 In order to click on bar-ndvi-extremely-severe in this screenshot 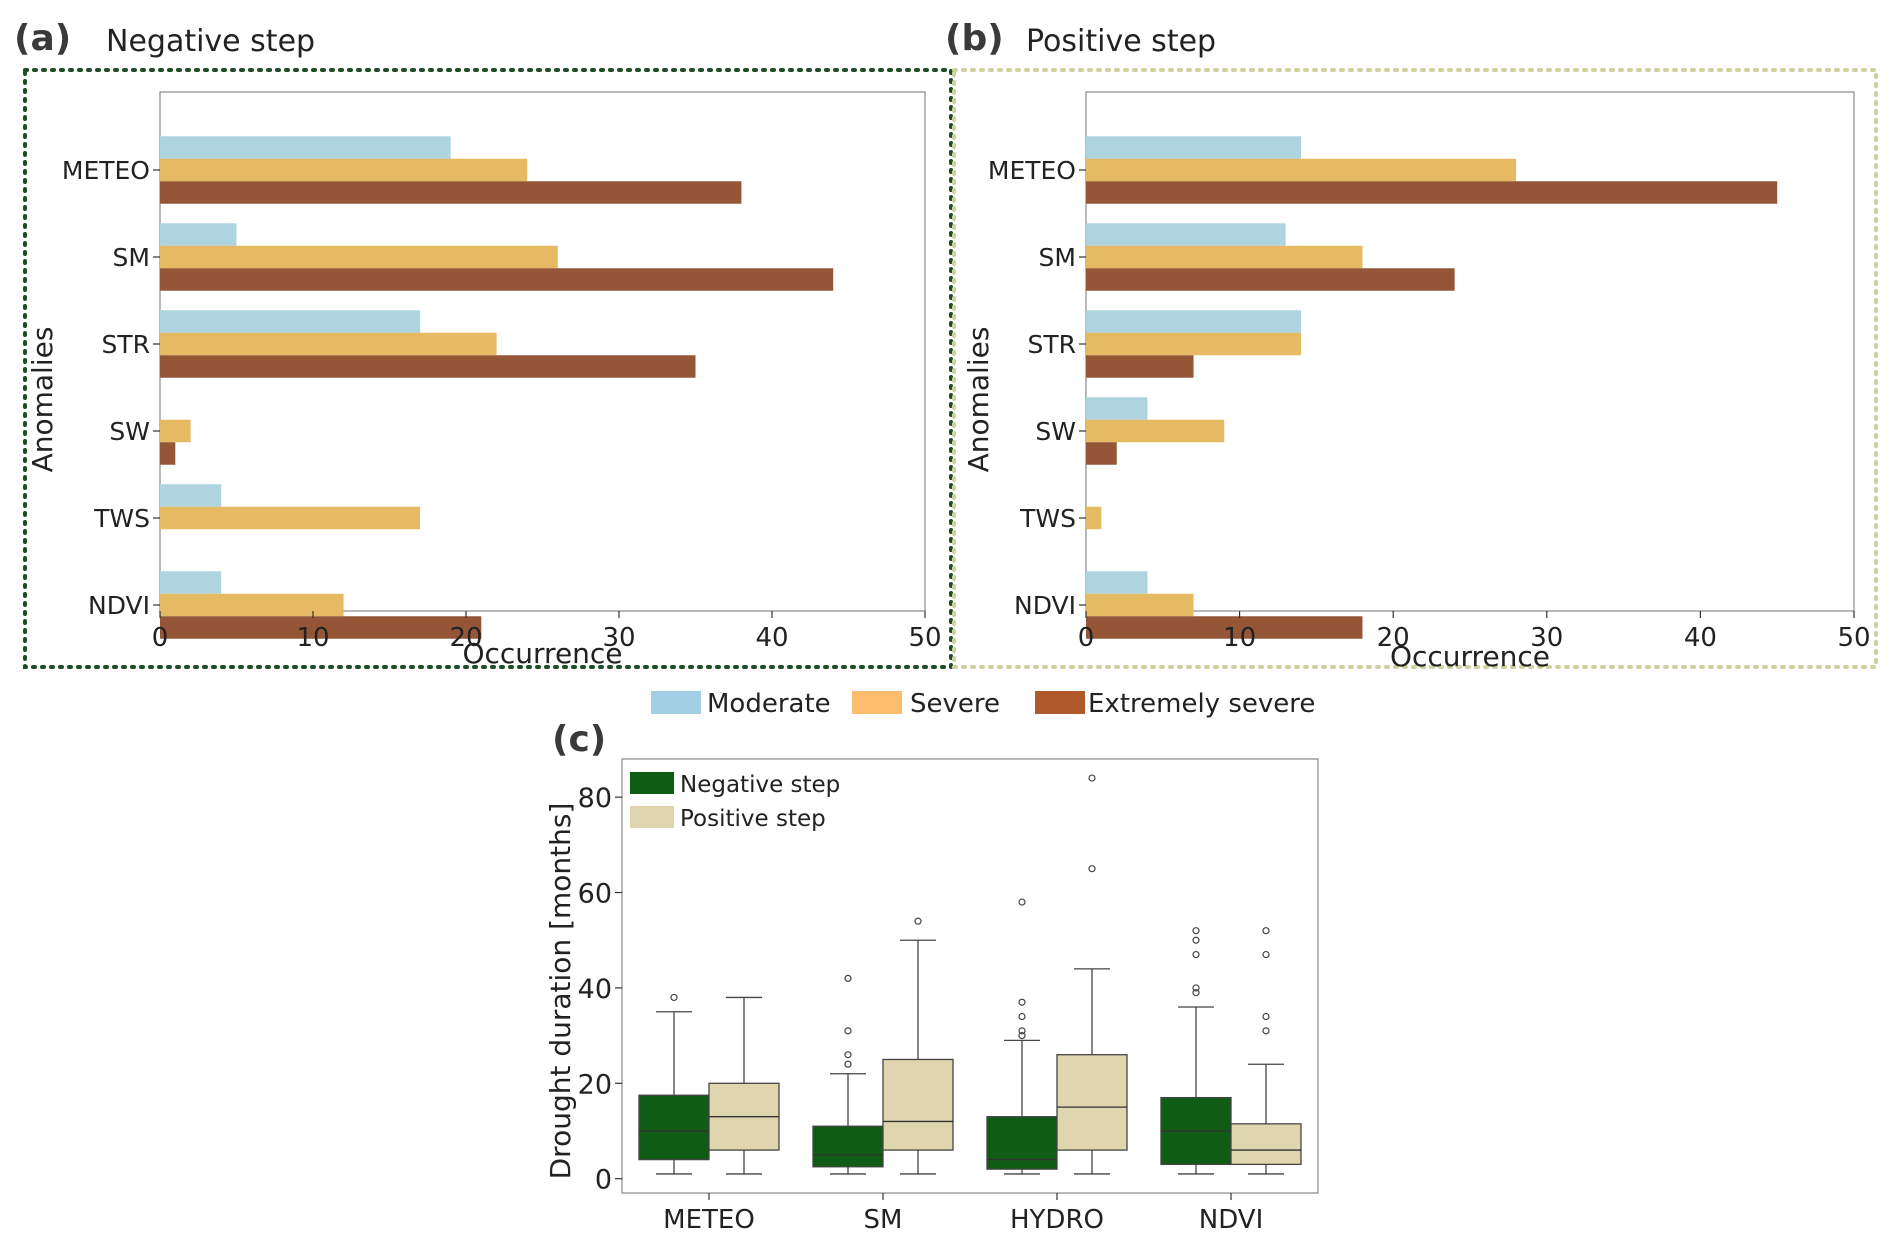, I will do `click(1224, 627)`.